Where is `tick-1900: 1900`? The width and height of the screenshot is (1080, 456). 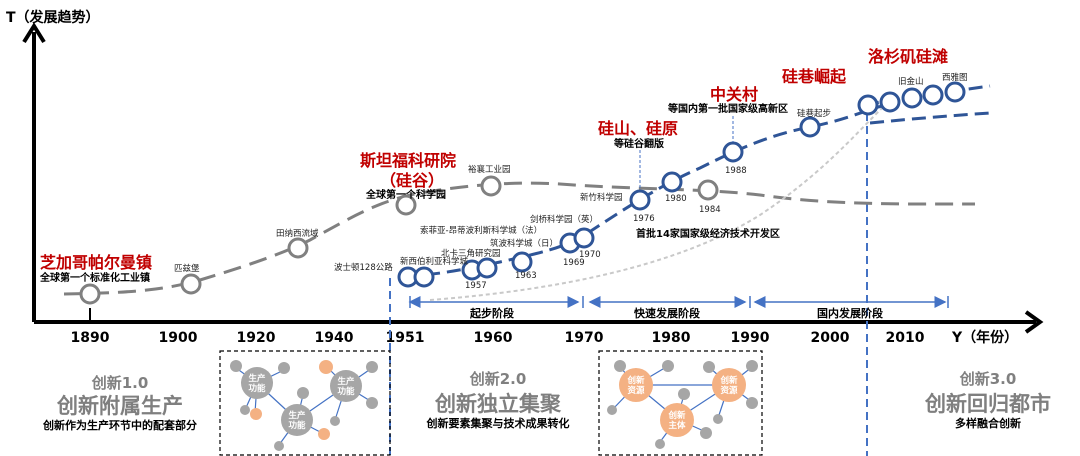 tick-1900: 1900 is located at coordinates (178, 338).